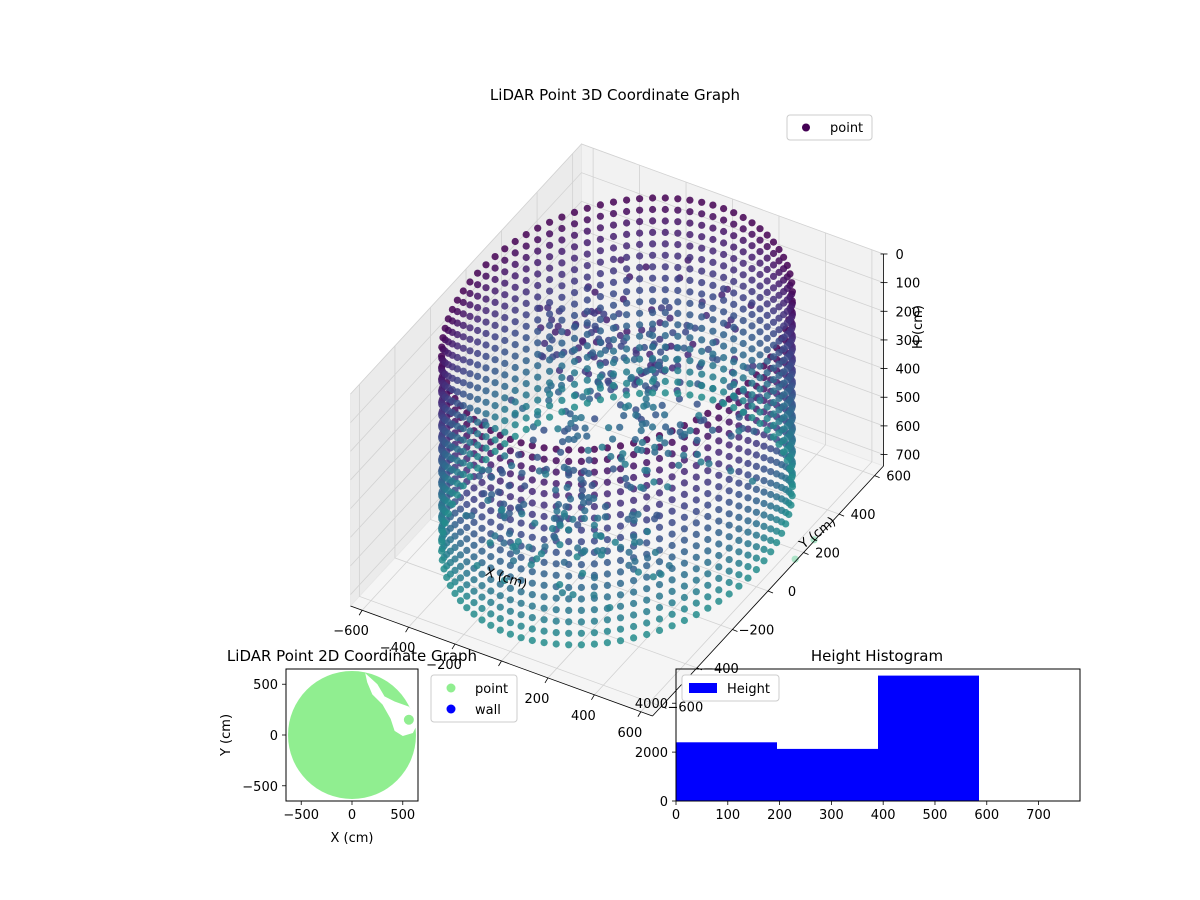 The width and height of the screenshot is (1200, 900). What do you see at coordinates (398, 648) in the screenshot?
I see `x-tick-label-3d: −400` at bounding box center [398, 648].